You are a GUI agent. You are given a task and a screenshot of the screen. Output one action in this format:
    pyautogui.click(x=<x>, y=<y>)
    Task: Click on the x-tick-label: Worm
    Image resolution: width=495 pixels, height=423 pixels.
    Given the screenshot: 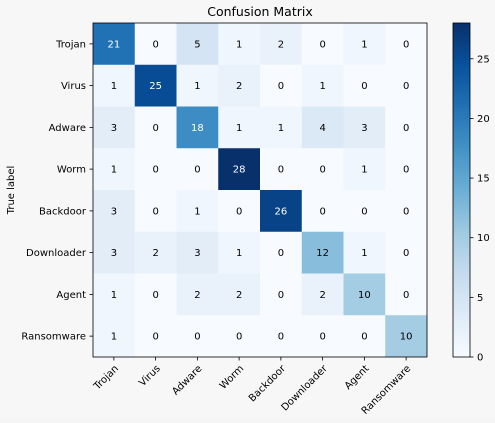 What is the action you would take?
    pyautogui.click(x=232, y=377)
    